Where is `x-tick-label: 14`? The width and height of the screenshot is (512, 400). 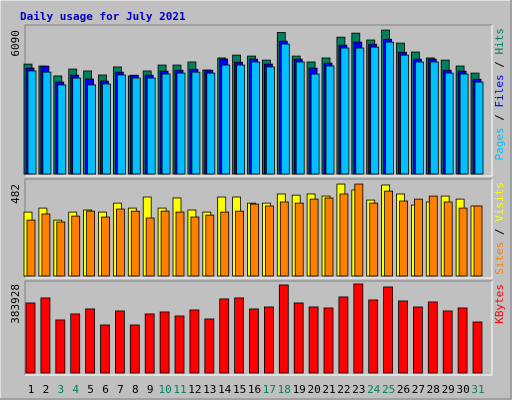
x-tick-label: 14 is located at coordinates (225, 389).